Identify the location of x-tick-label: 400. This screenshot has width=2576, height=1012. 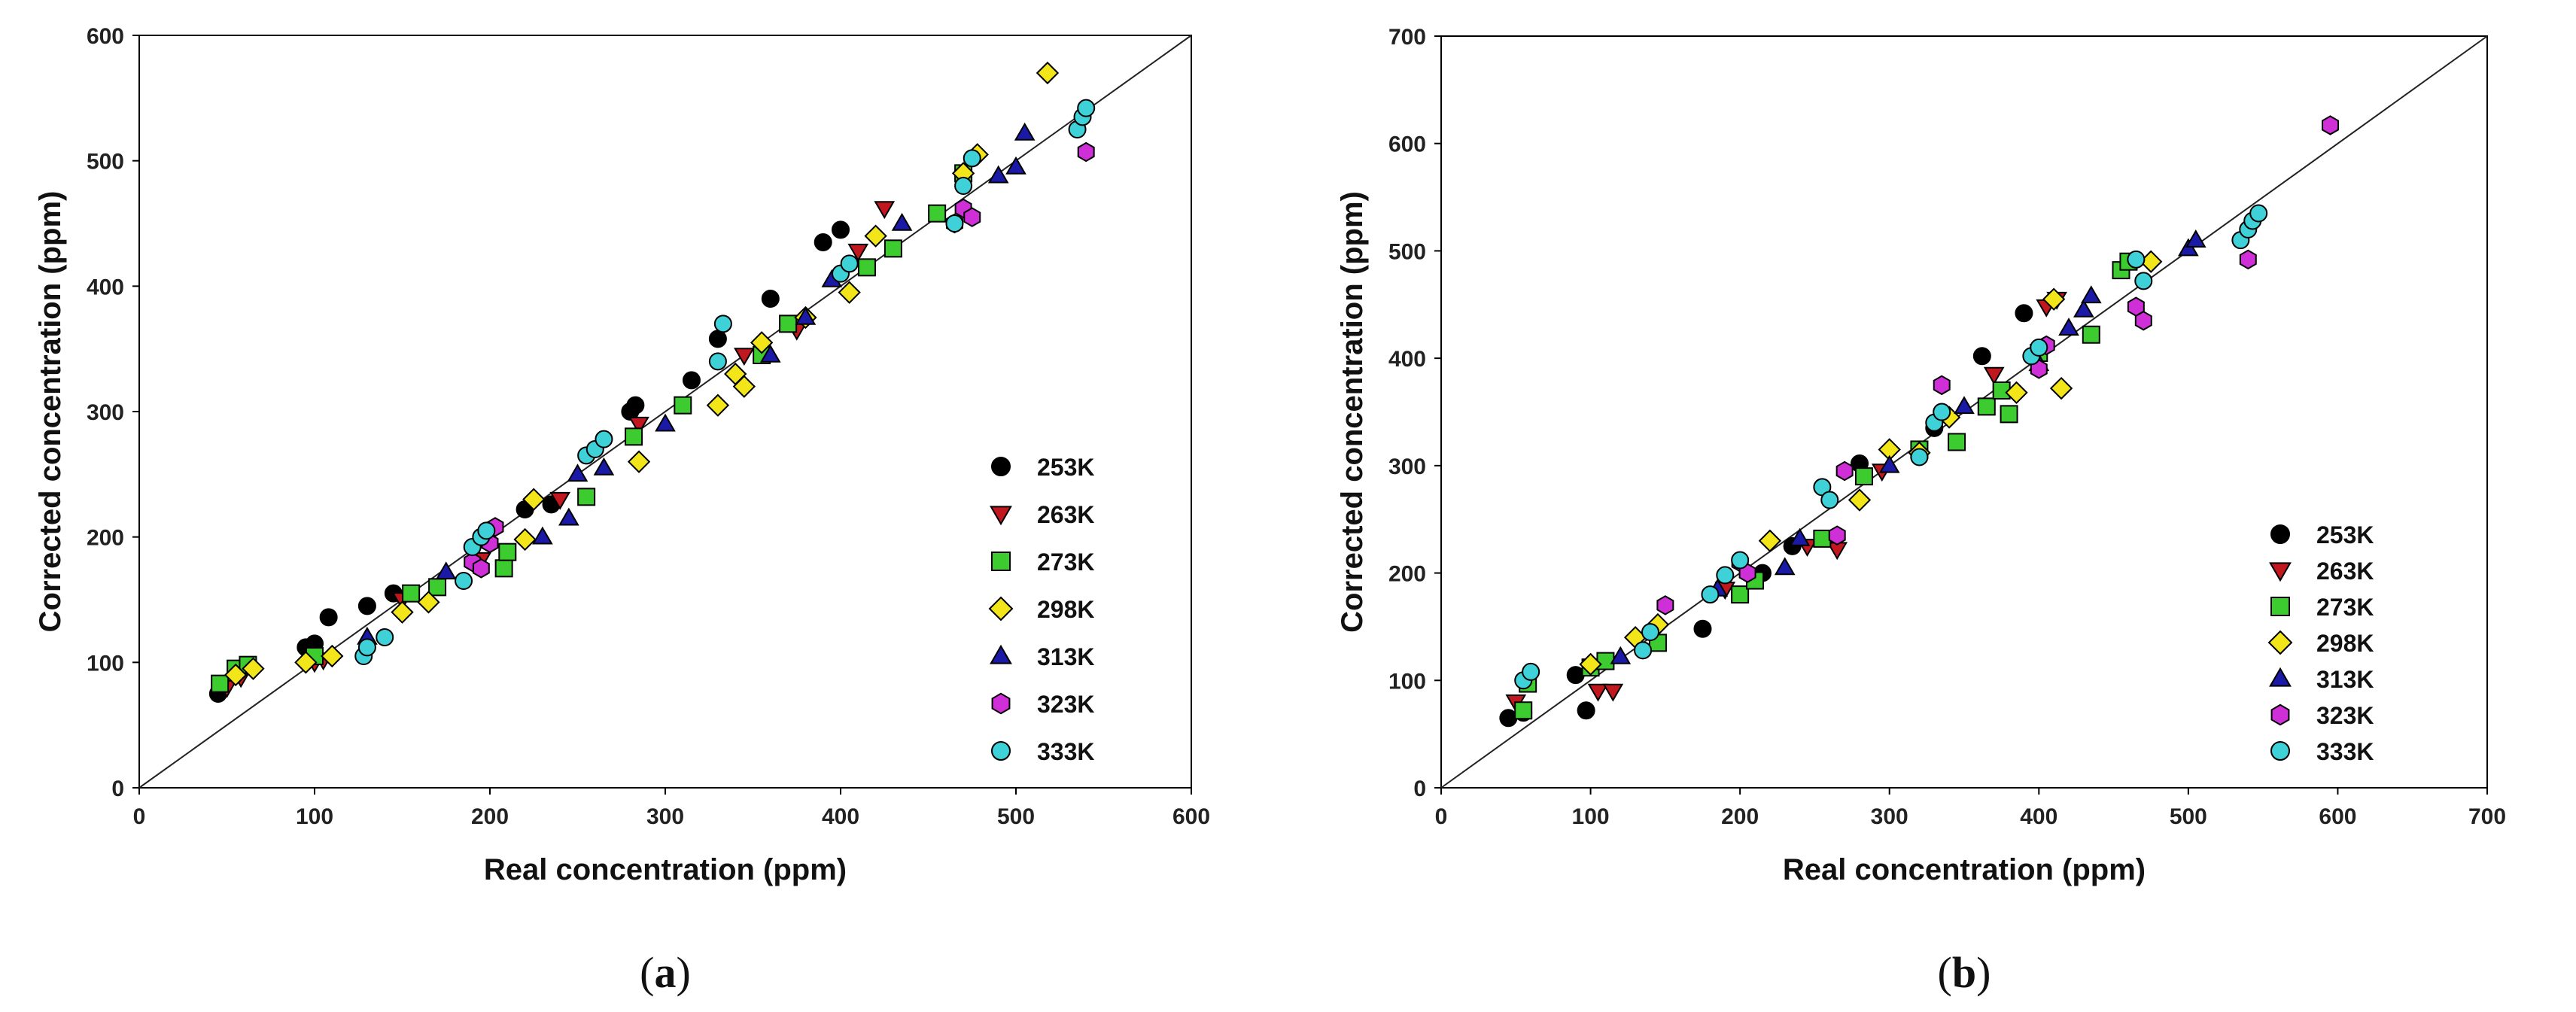
(840, 816).